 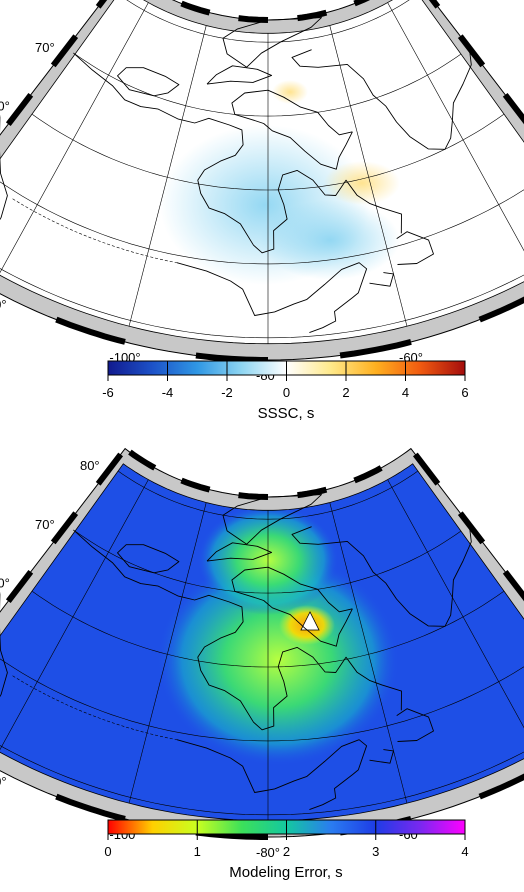 I want to click on sssc-negative-anomaly-east, so click(x=330, y=240).